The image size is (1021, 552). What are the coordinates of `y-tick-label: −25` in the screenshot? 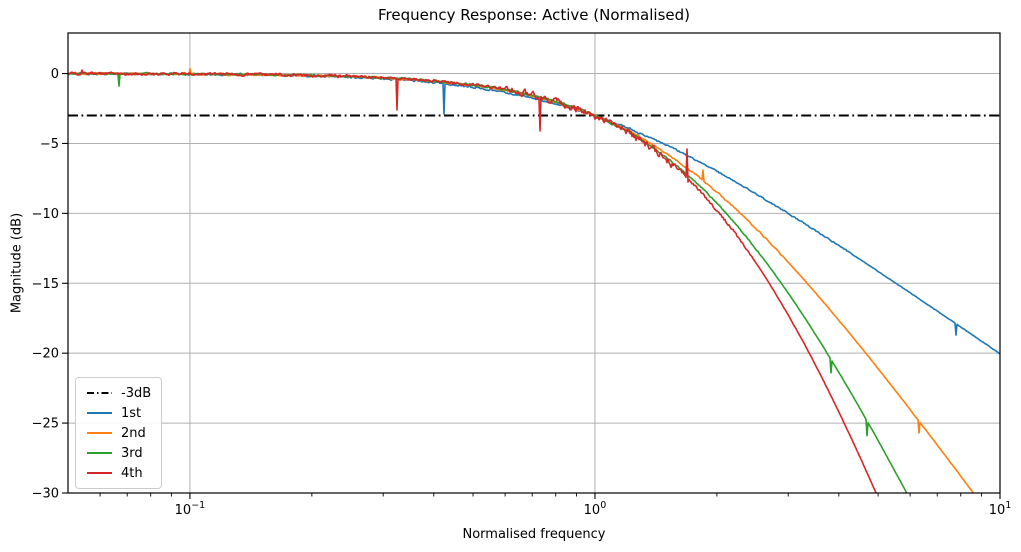 It's located at (45, 424).